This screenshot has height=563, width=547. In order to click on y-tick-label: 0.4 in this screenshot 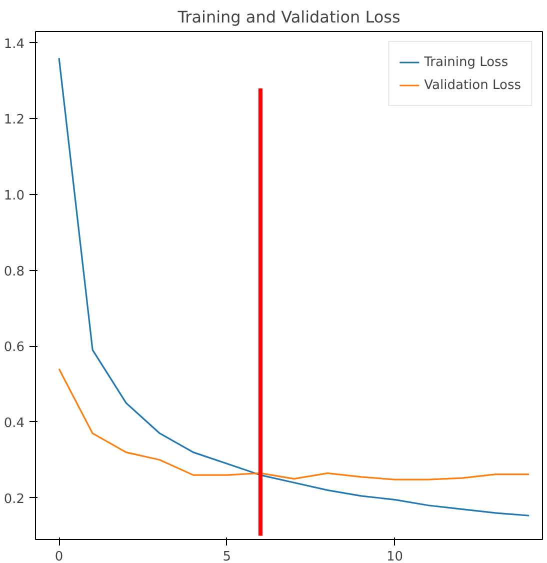, I will do `click(14, 423)`.